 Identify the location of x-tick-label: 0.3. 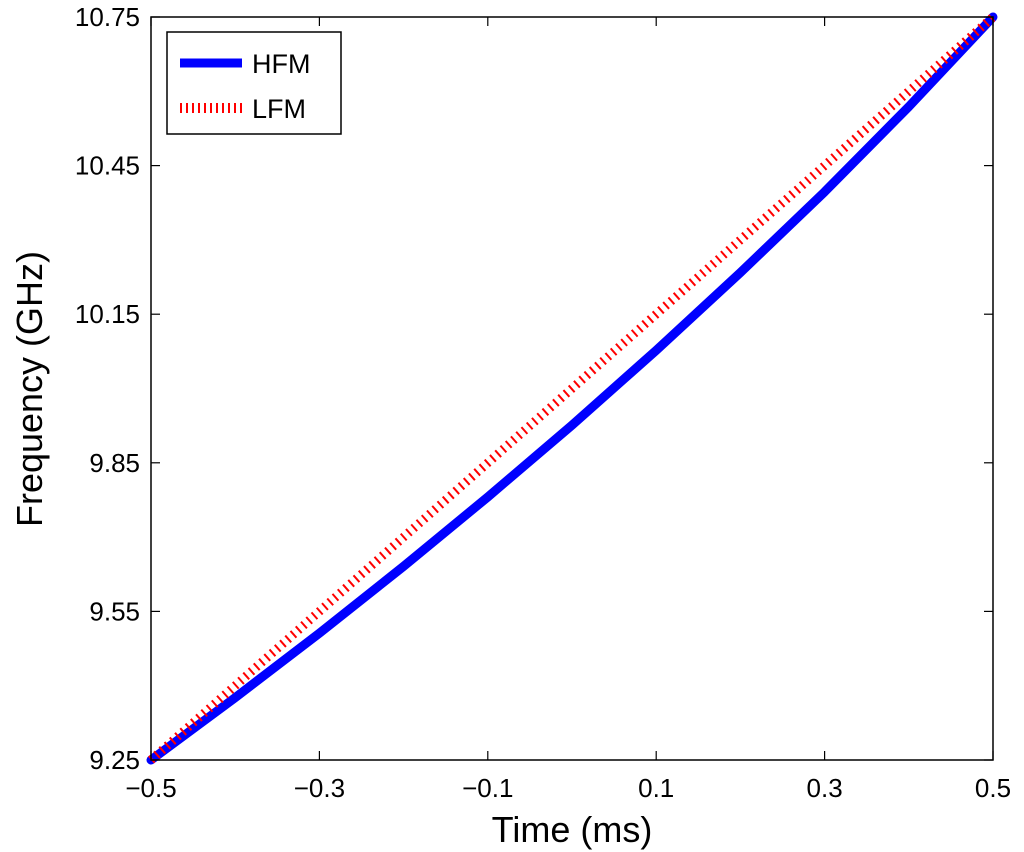
(825, 788).